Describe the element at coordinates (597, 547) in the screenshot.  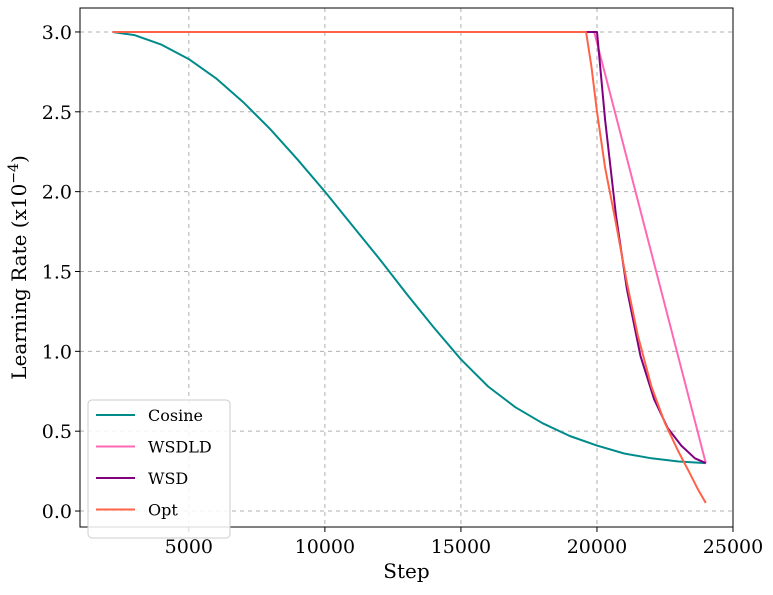
I see `x-tick-label: 20000` at that location.